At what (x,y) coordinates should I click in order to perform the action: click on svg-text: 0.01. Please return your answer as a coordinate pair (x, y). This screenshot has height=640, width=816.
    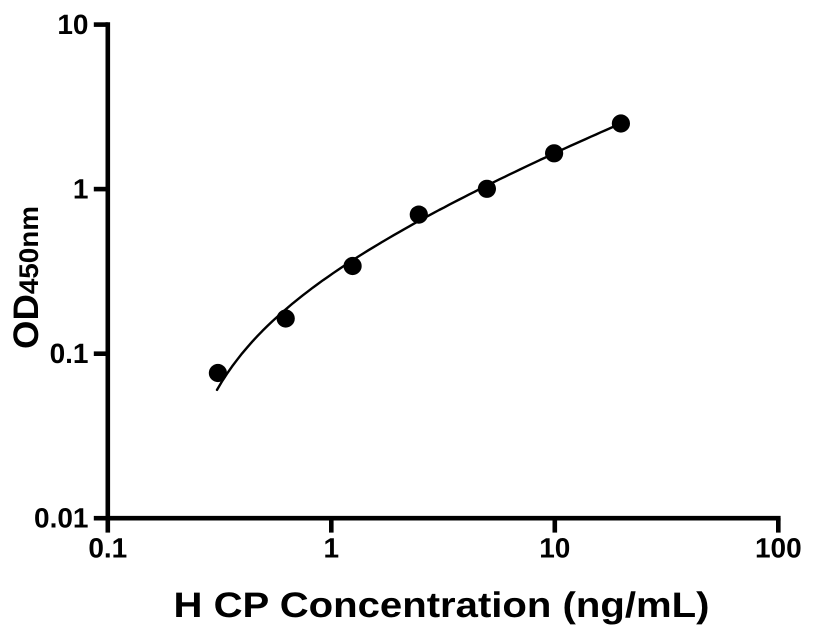
    Looking at the image, I should click on (61, 518).